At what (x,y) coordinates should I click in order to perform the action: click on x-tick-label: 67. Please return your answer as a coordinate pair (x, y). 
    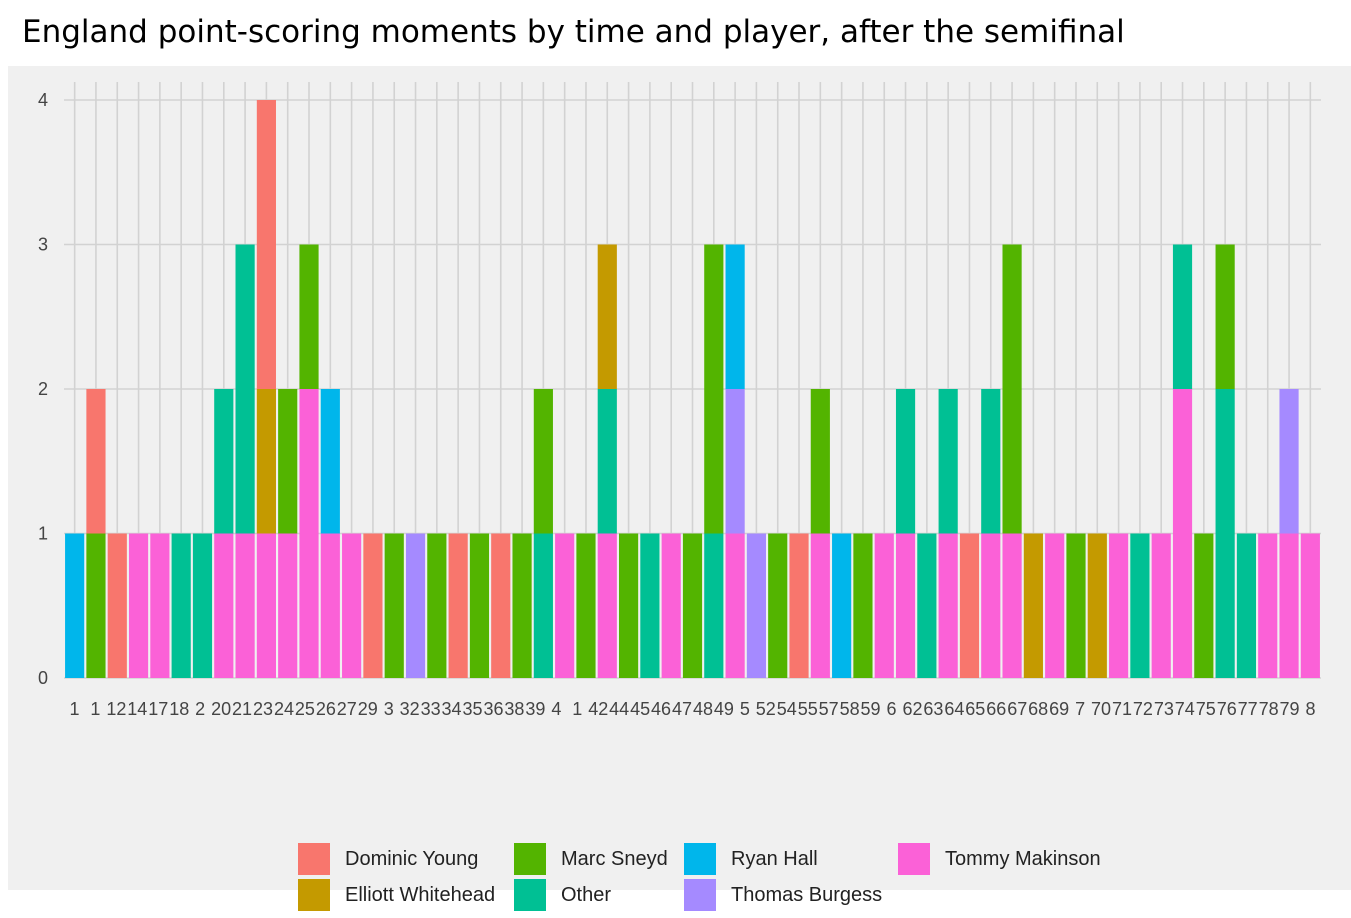
    Looking at the image, I should click on (1017, 709).